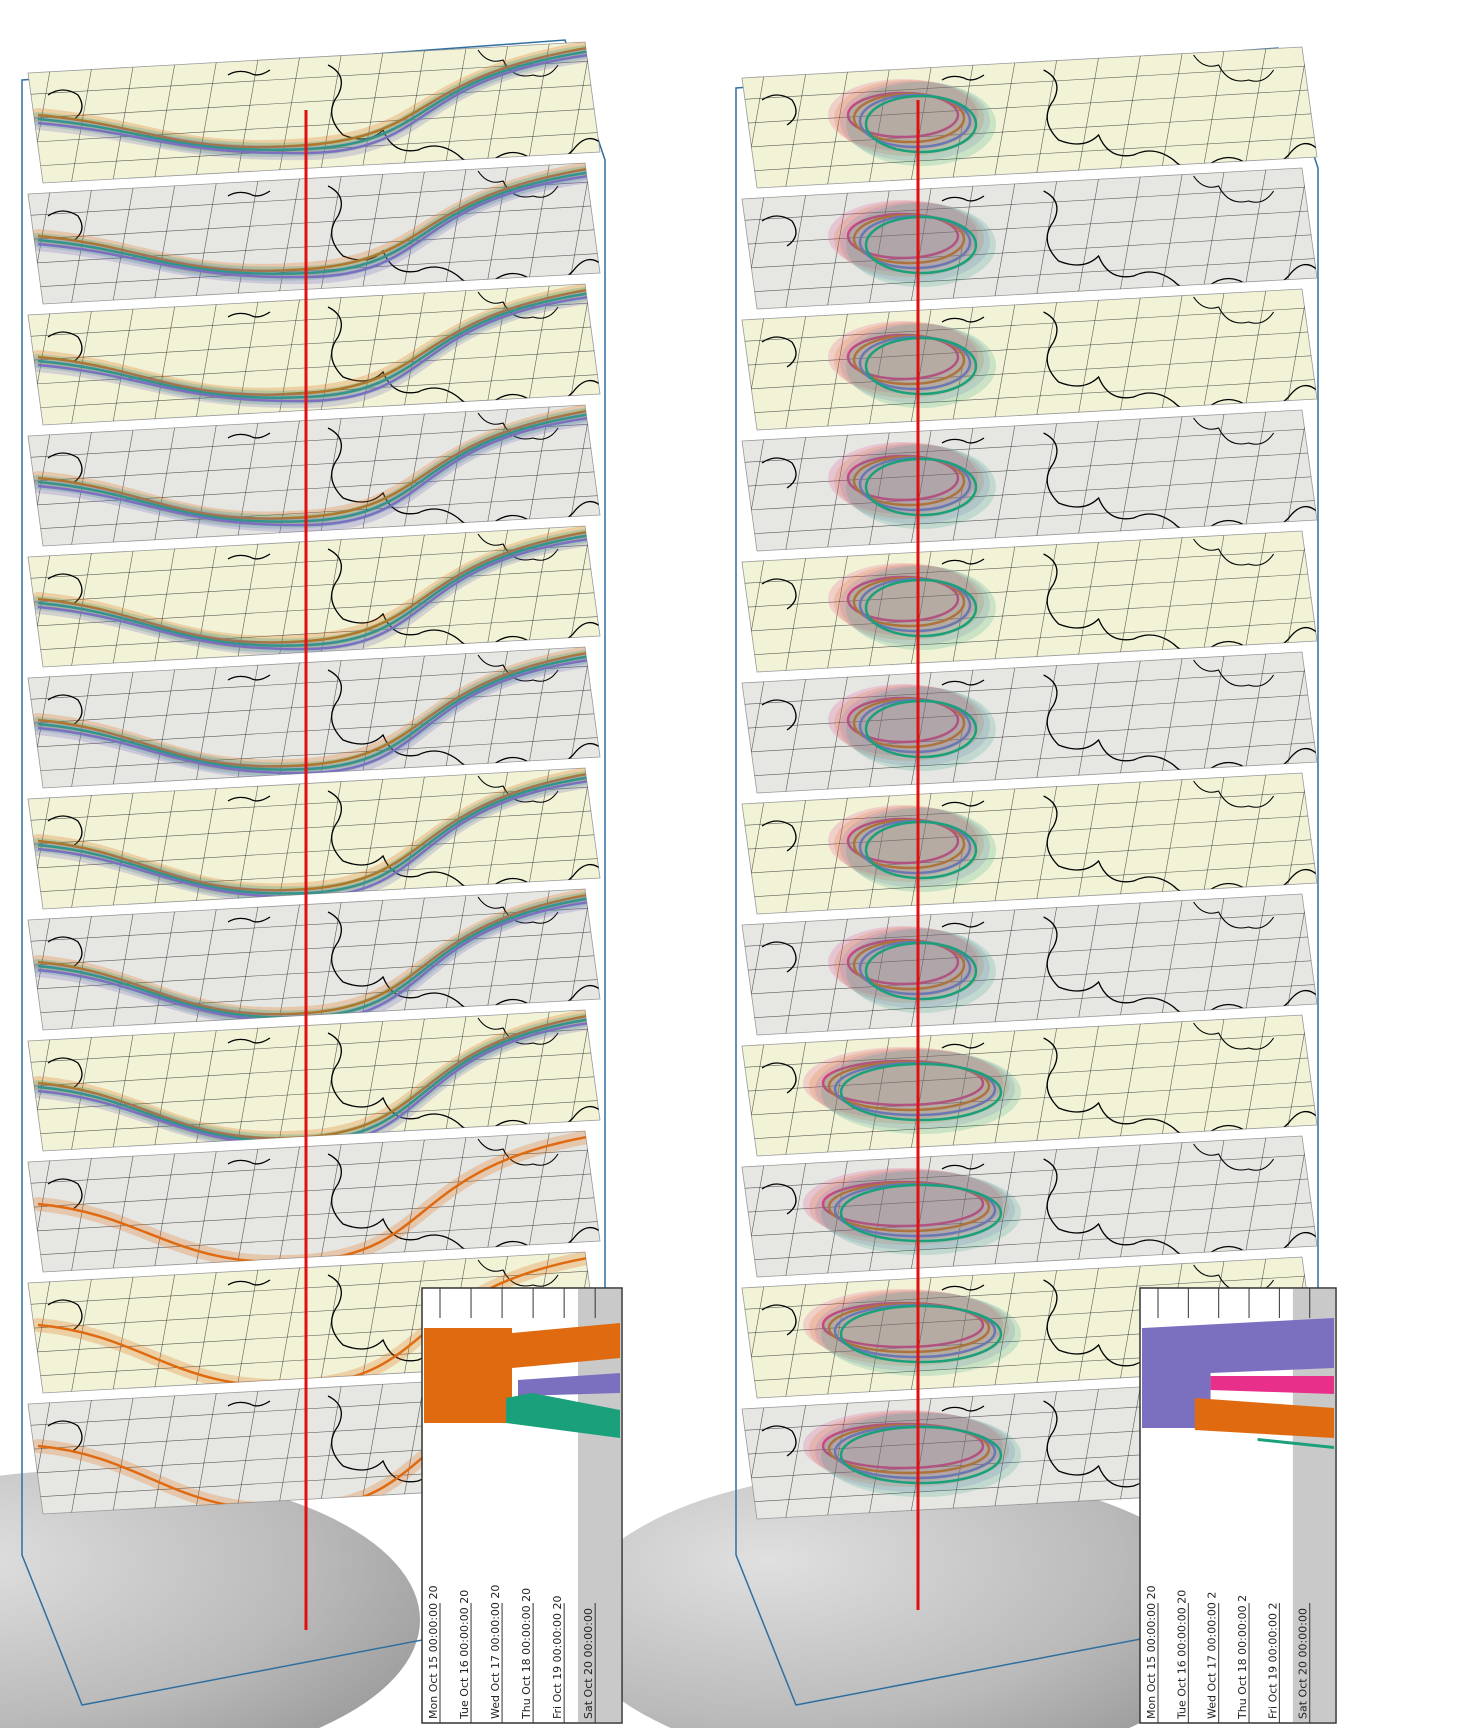 Image resolution: width=1479 pixels, height=1728 pixels. Describe the element at coordinates (1272, 1385) in the screenshot. I see `inset-band-pink` at that location.